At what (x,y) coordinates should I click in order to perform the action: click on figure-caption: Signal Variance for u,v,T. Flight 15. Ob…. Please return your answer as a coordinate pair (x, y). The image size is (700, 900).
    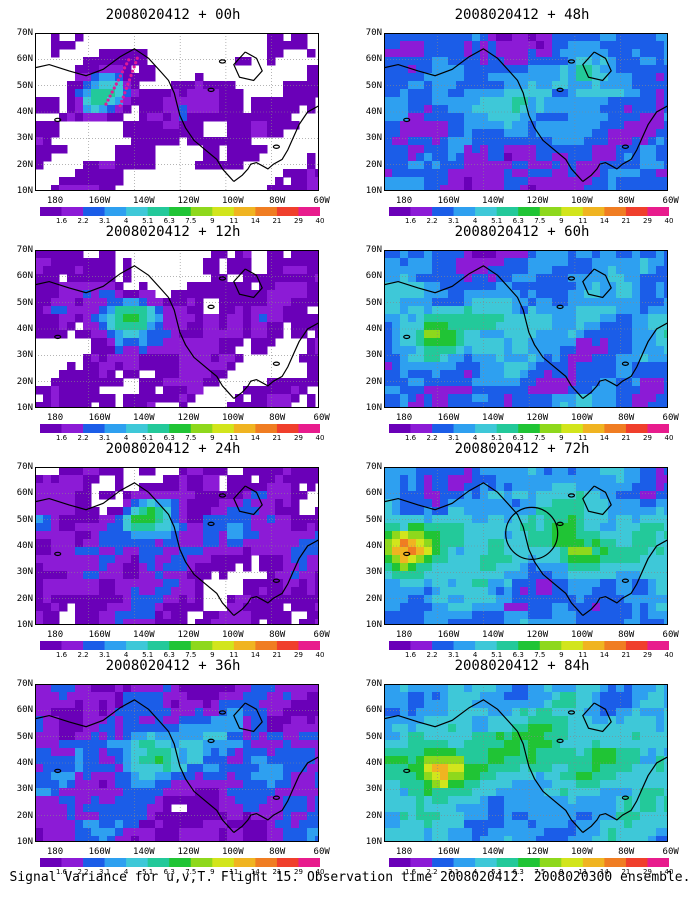
    Looking at the image, I should click on (350, 877).